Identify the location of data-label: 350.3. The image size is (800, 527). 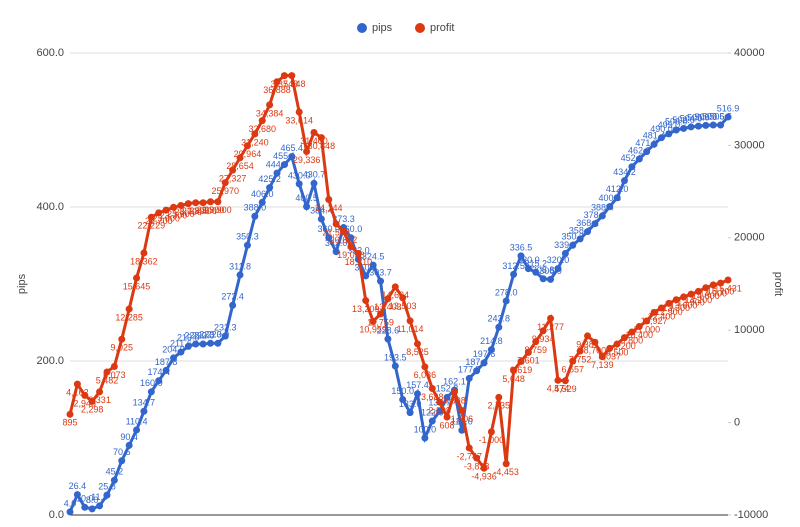
(572, 237).